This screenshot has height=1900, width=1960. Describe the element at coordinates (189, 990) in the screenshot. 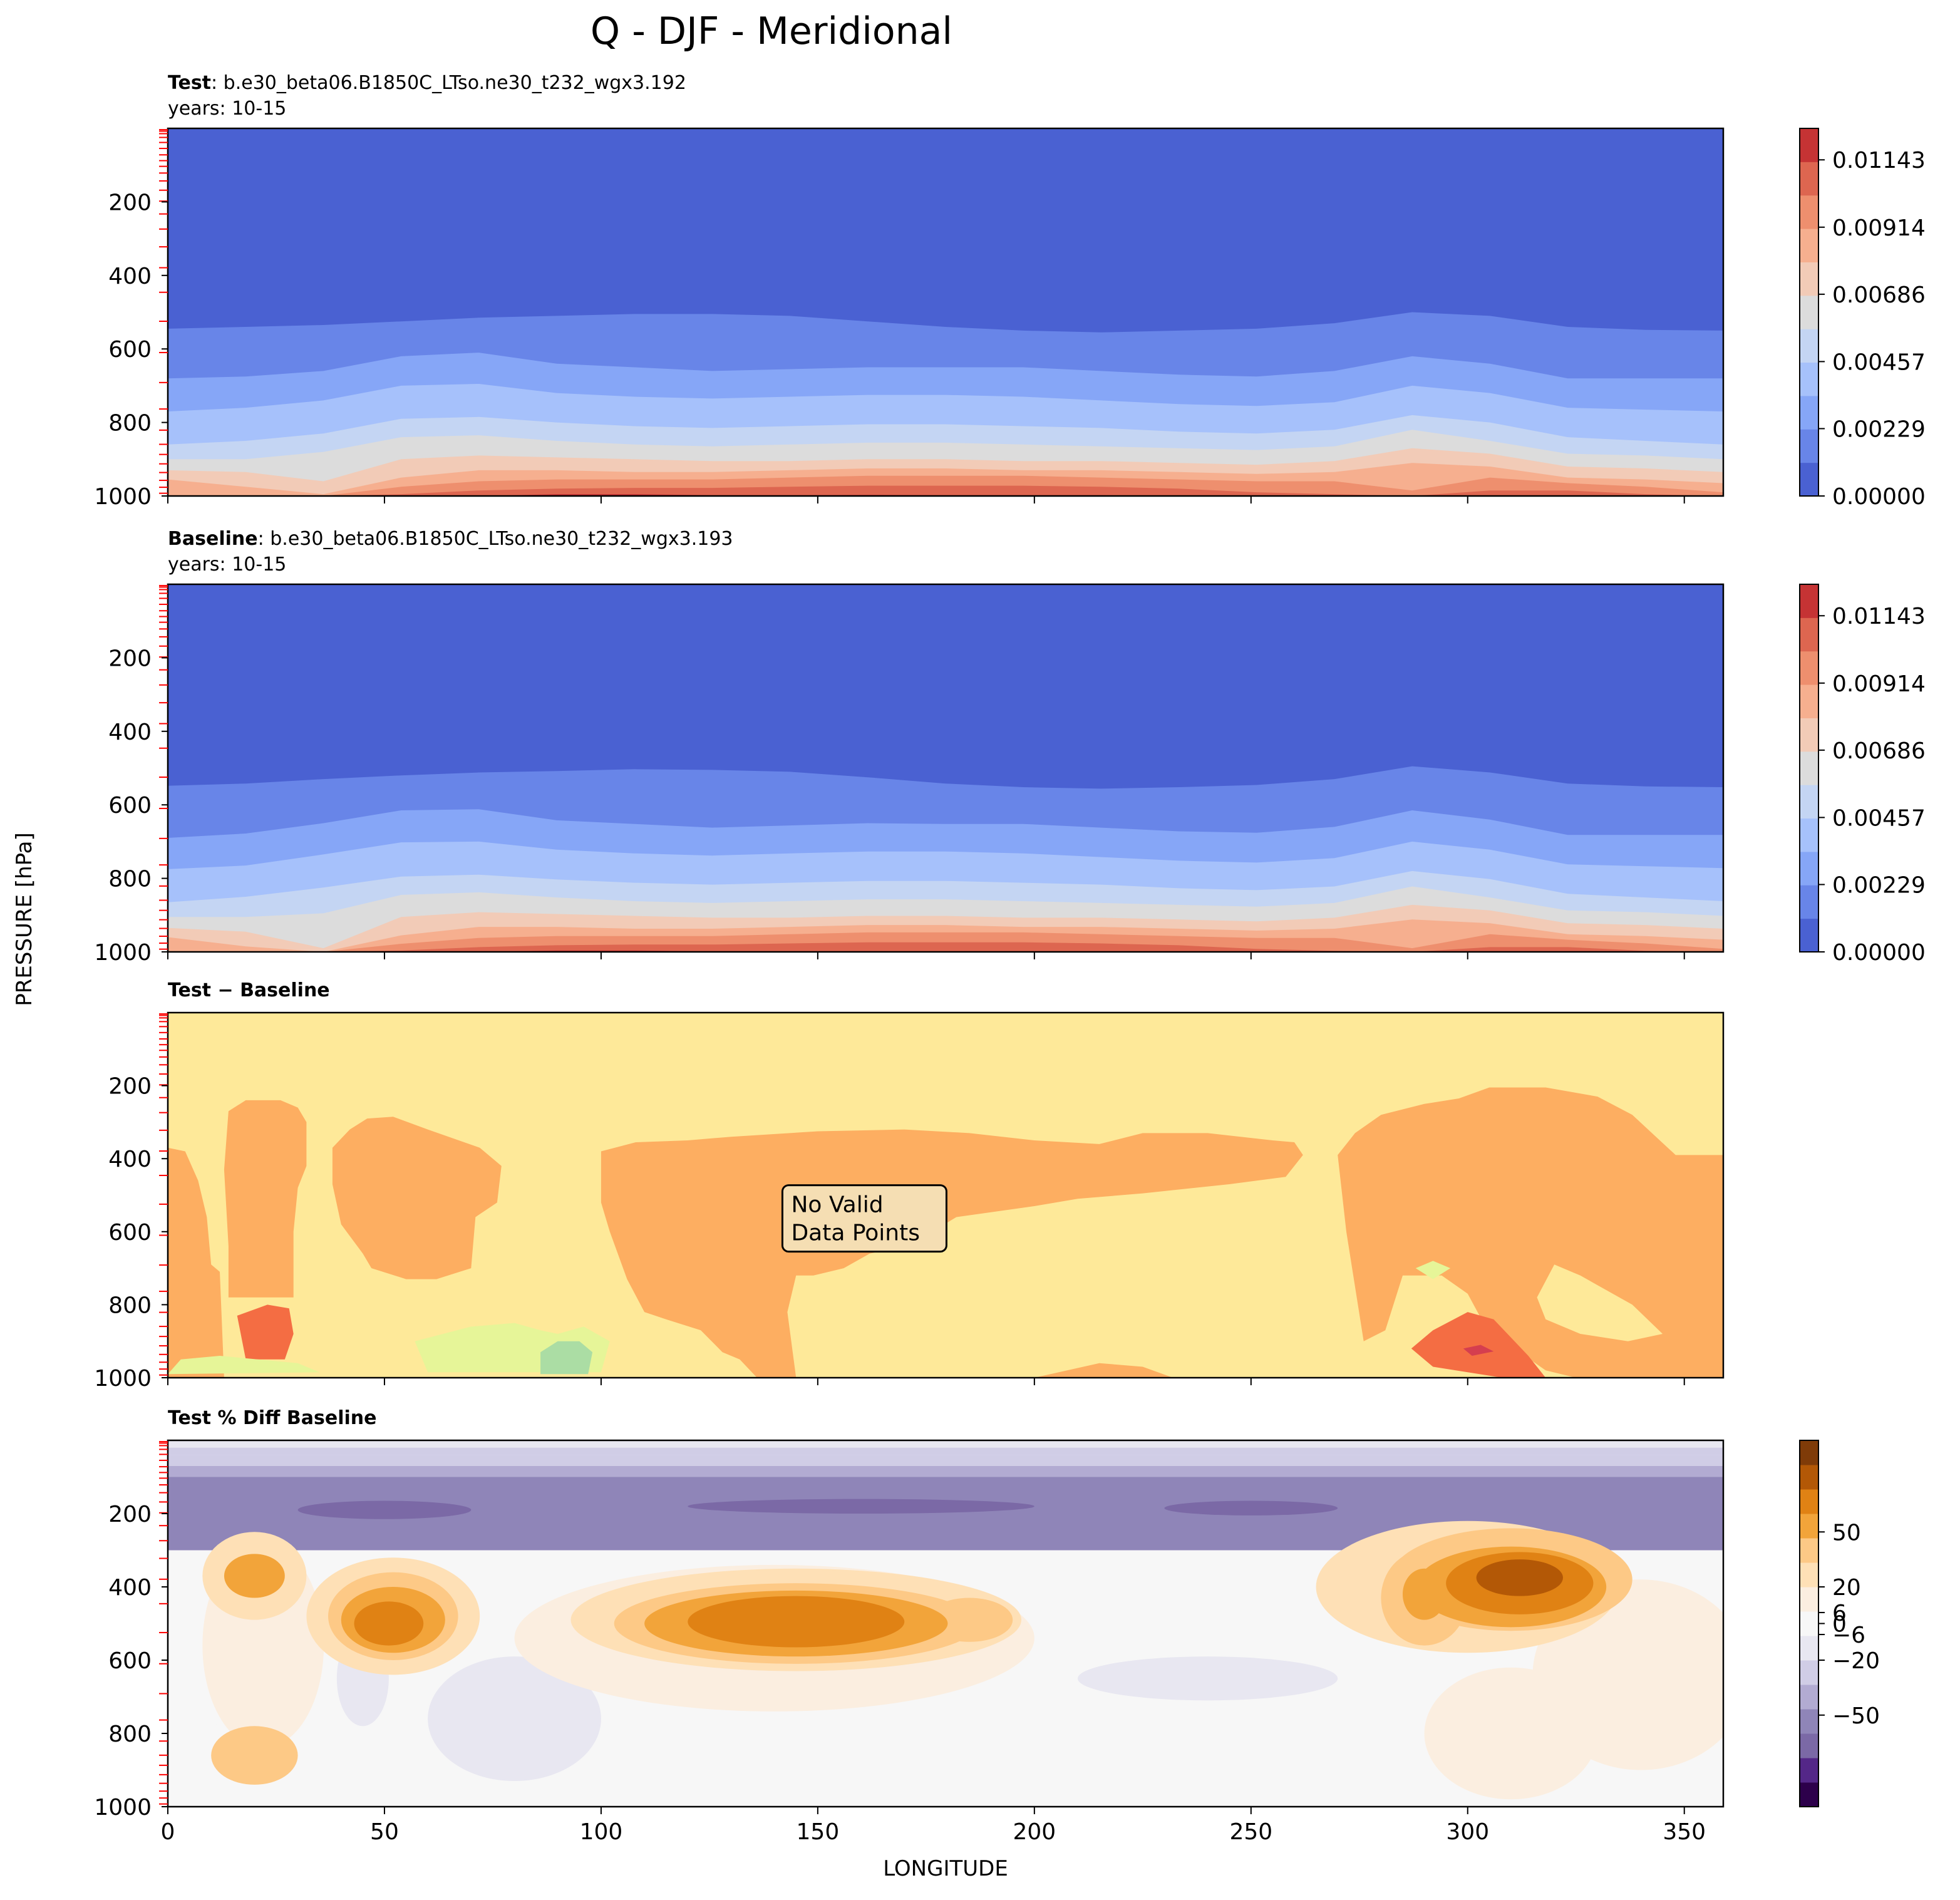

I see `panel-title-part: Test` at that location.